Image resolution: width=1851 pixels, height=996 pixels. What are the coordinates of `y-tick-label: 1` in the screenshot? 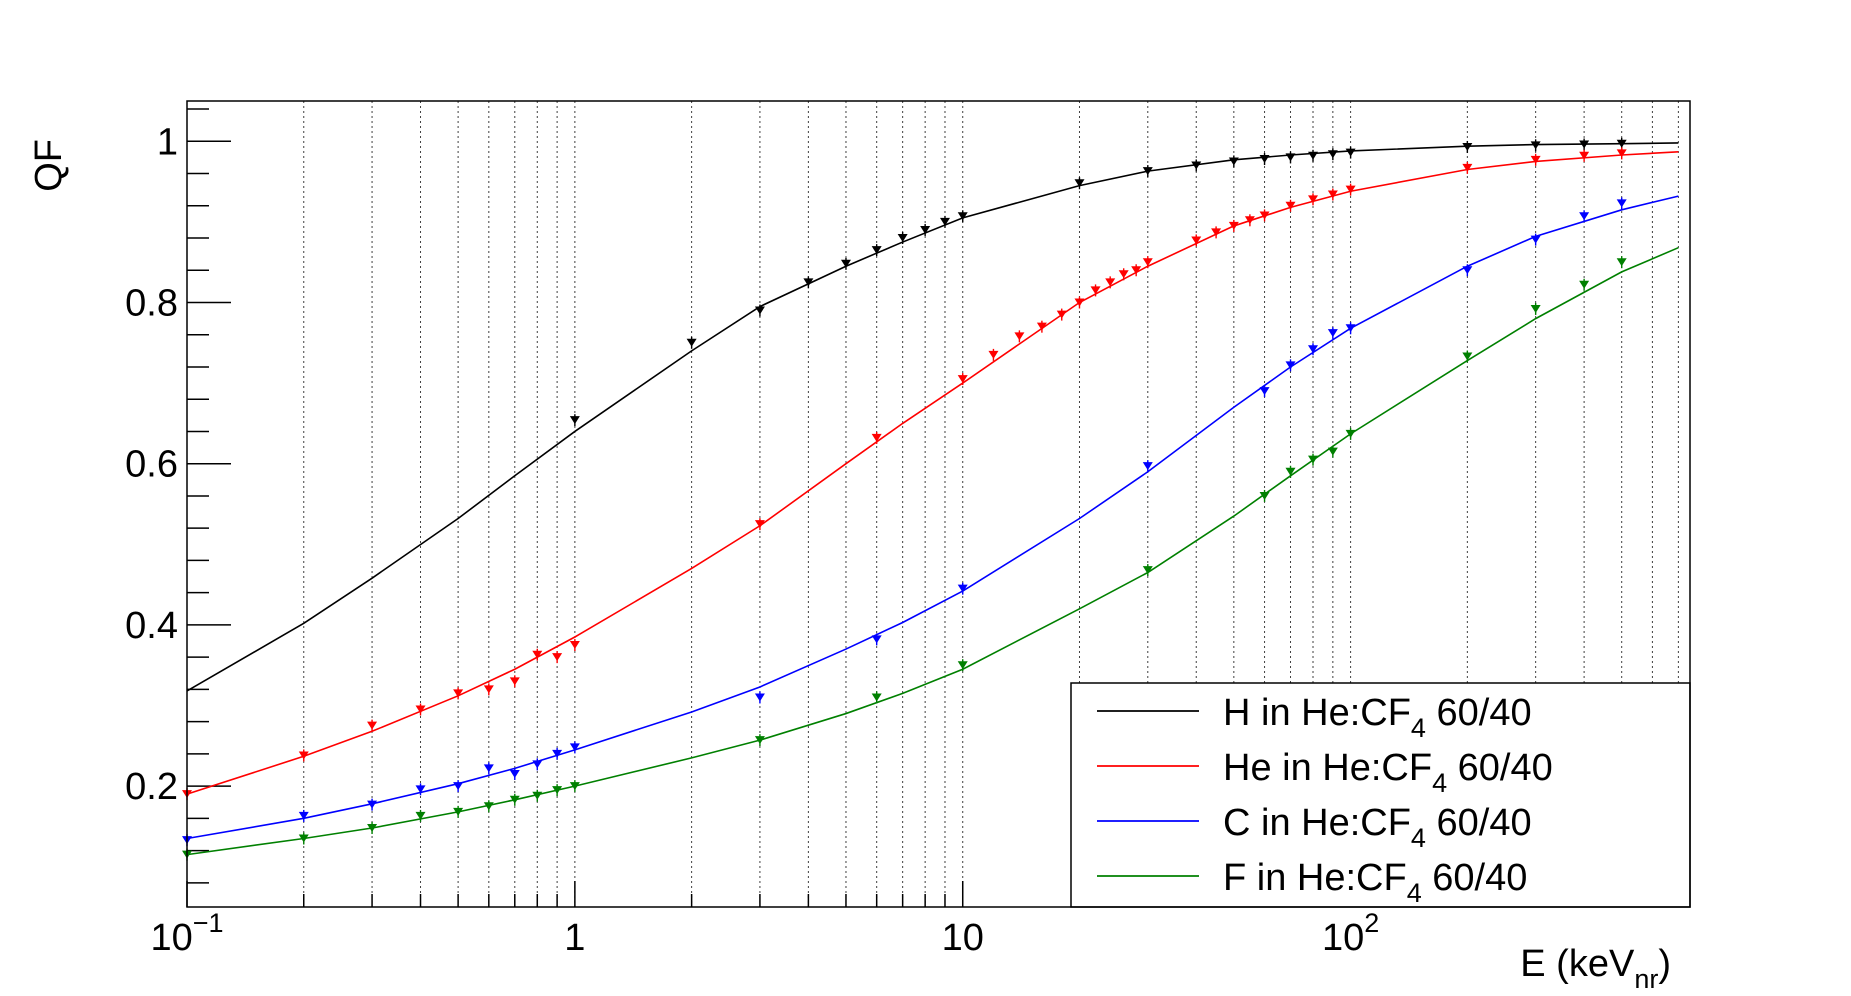 It's located at (167, 142).